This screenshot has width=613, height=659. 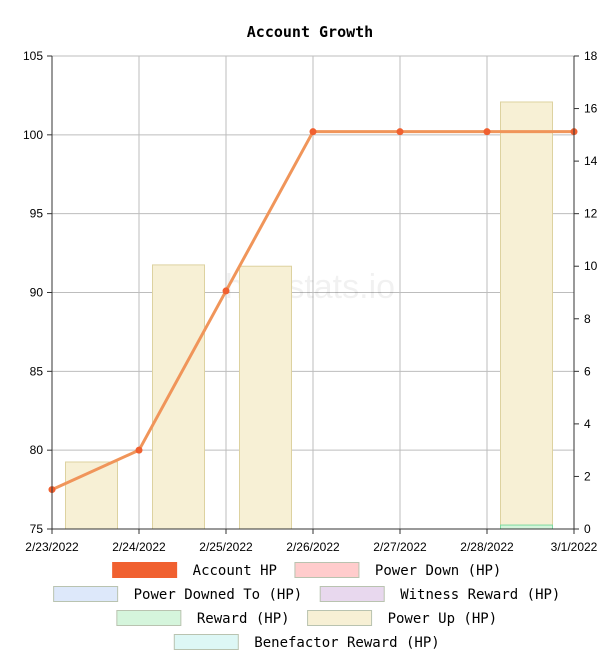 What do you see at coordinates (591, 214) in the screenshot?
I see `y-right-tick-label: 12` at bounding box center [591, 214].